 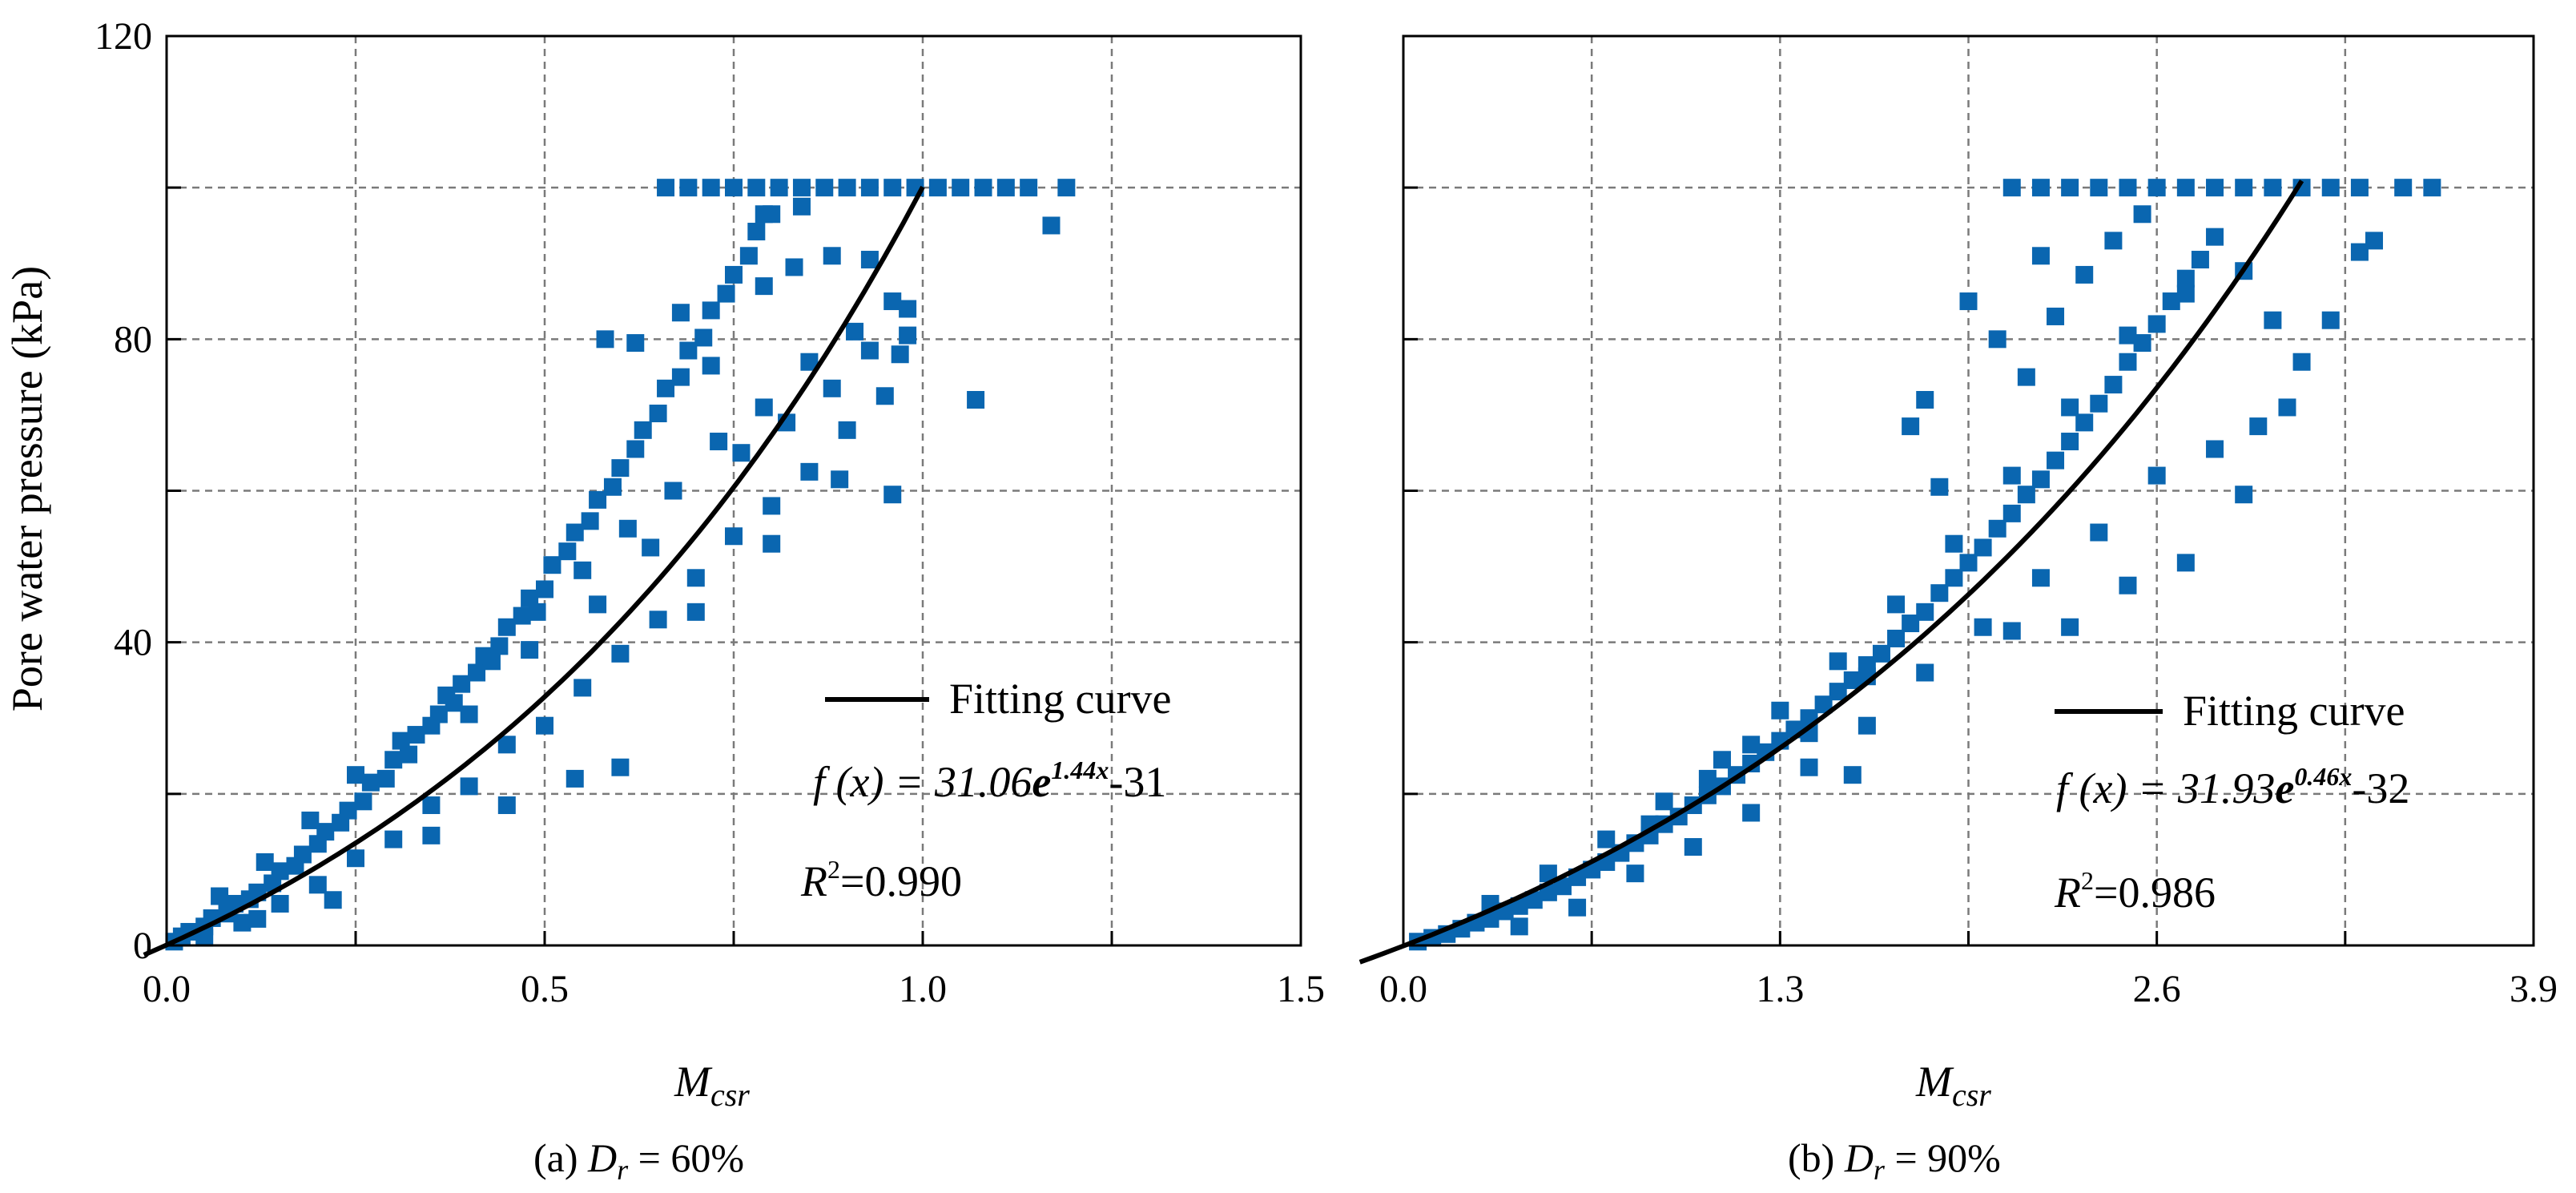 What do you see at coordinates (2534, 989) in the screenshot?
I see `panel-b-xtick-label-3: 3.9` at bounding box center [2534, 989].